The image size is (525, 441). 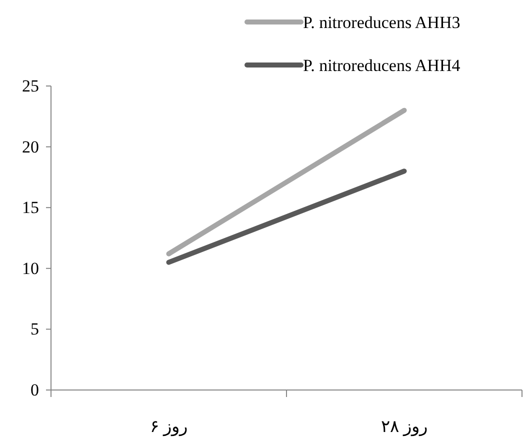 What do you see at coordinates (169, 427) in the screenshot?
I see `x-tick-label: روز ۶` at bounding box center [169, 427].